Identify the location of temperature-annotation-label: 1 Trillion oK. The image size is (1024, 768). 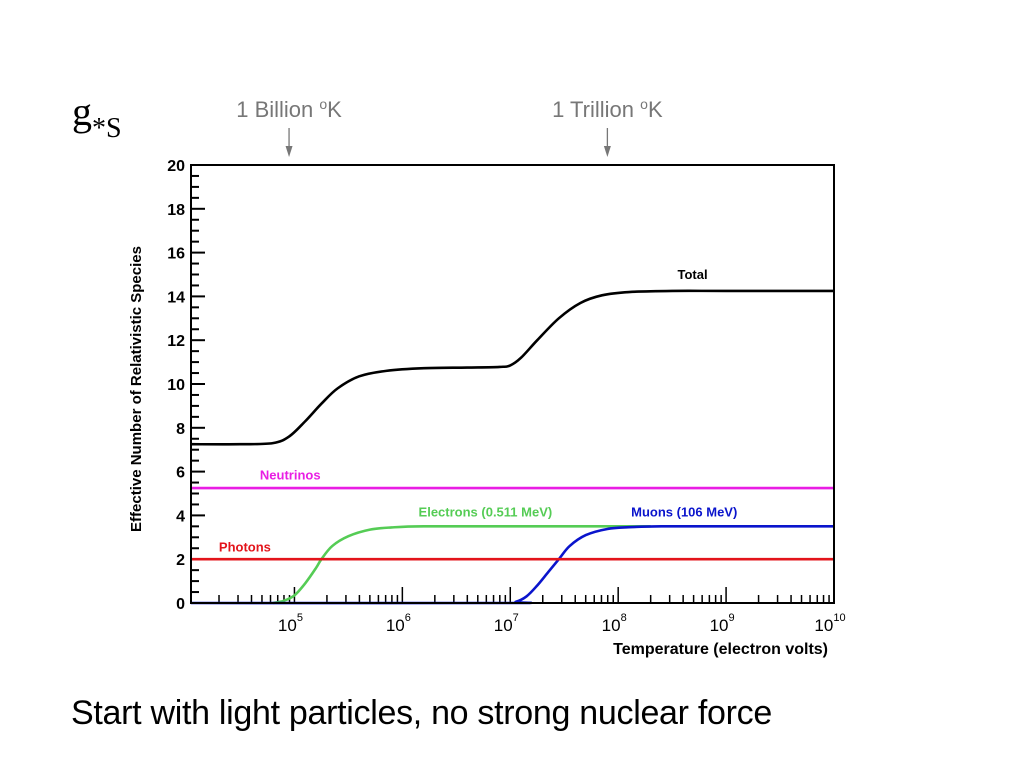
(607, 109).